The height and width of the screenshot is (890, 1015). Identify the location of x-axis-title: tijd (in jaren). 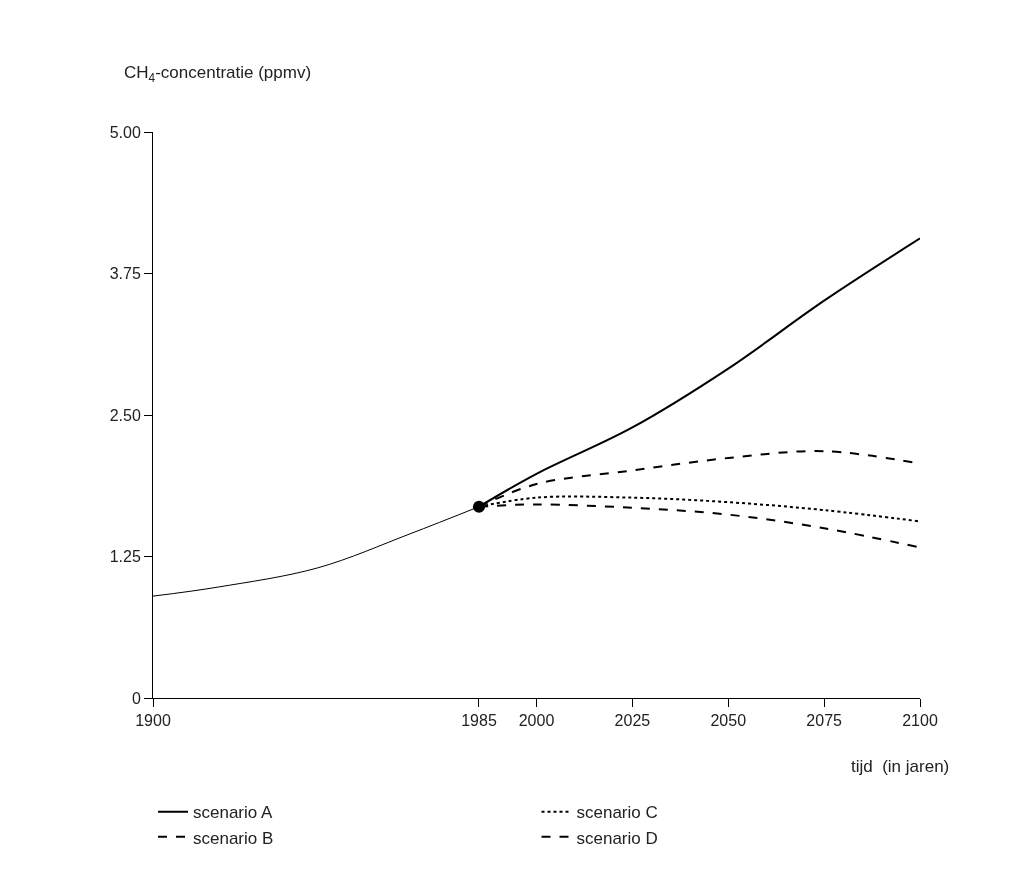
(900, 766).